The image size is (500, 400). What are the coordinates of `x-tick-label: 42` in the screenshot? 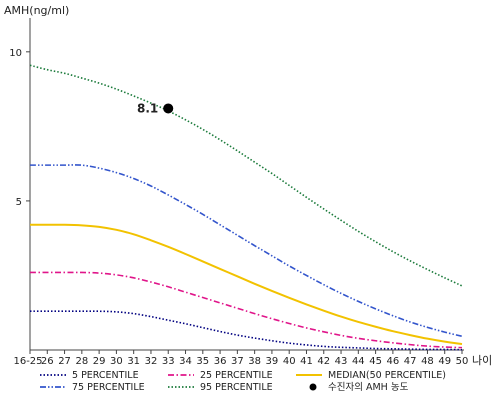 It's located at (323, 361).